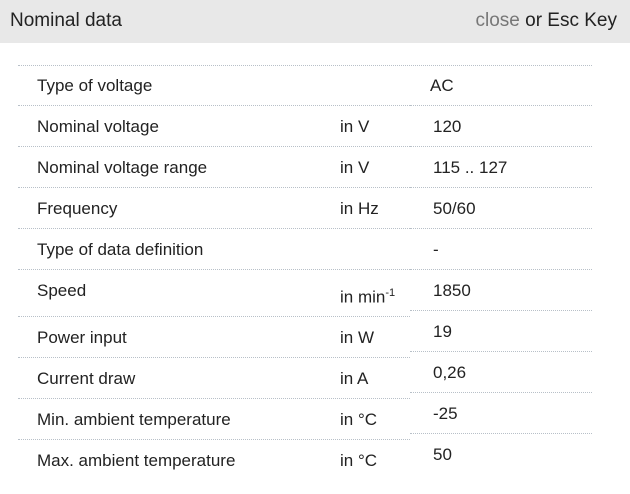  I want to click on table-row-value-cell: 115 .. 127, so click(501, 167).